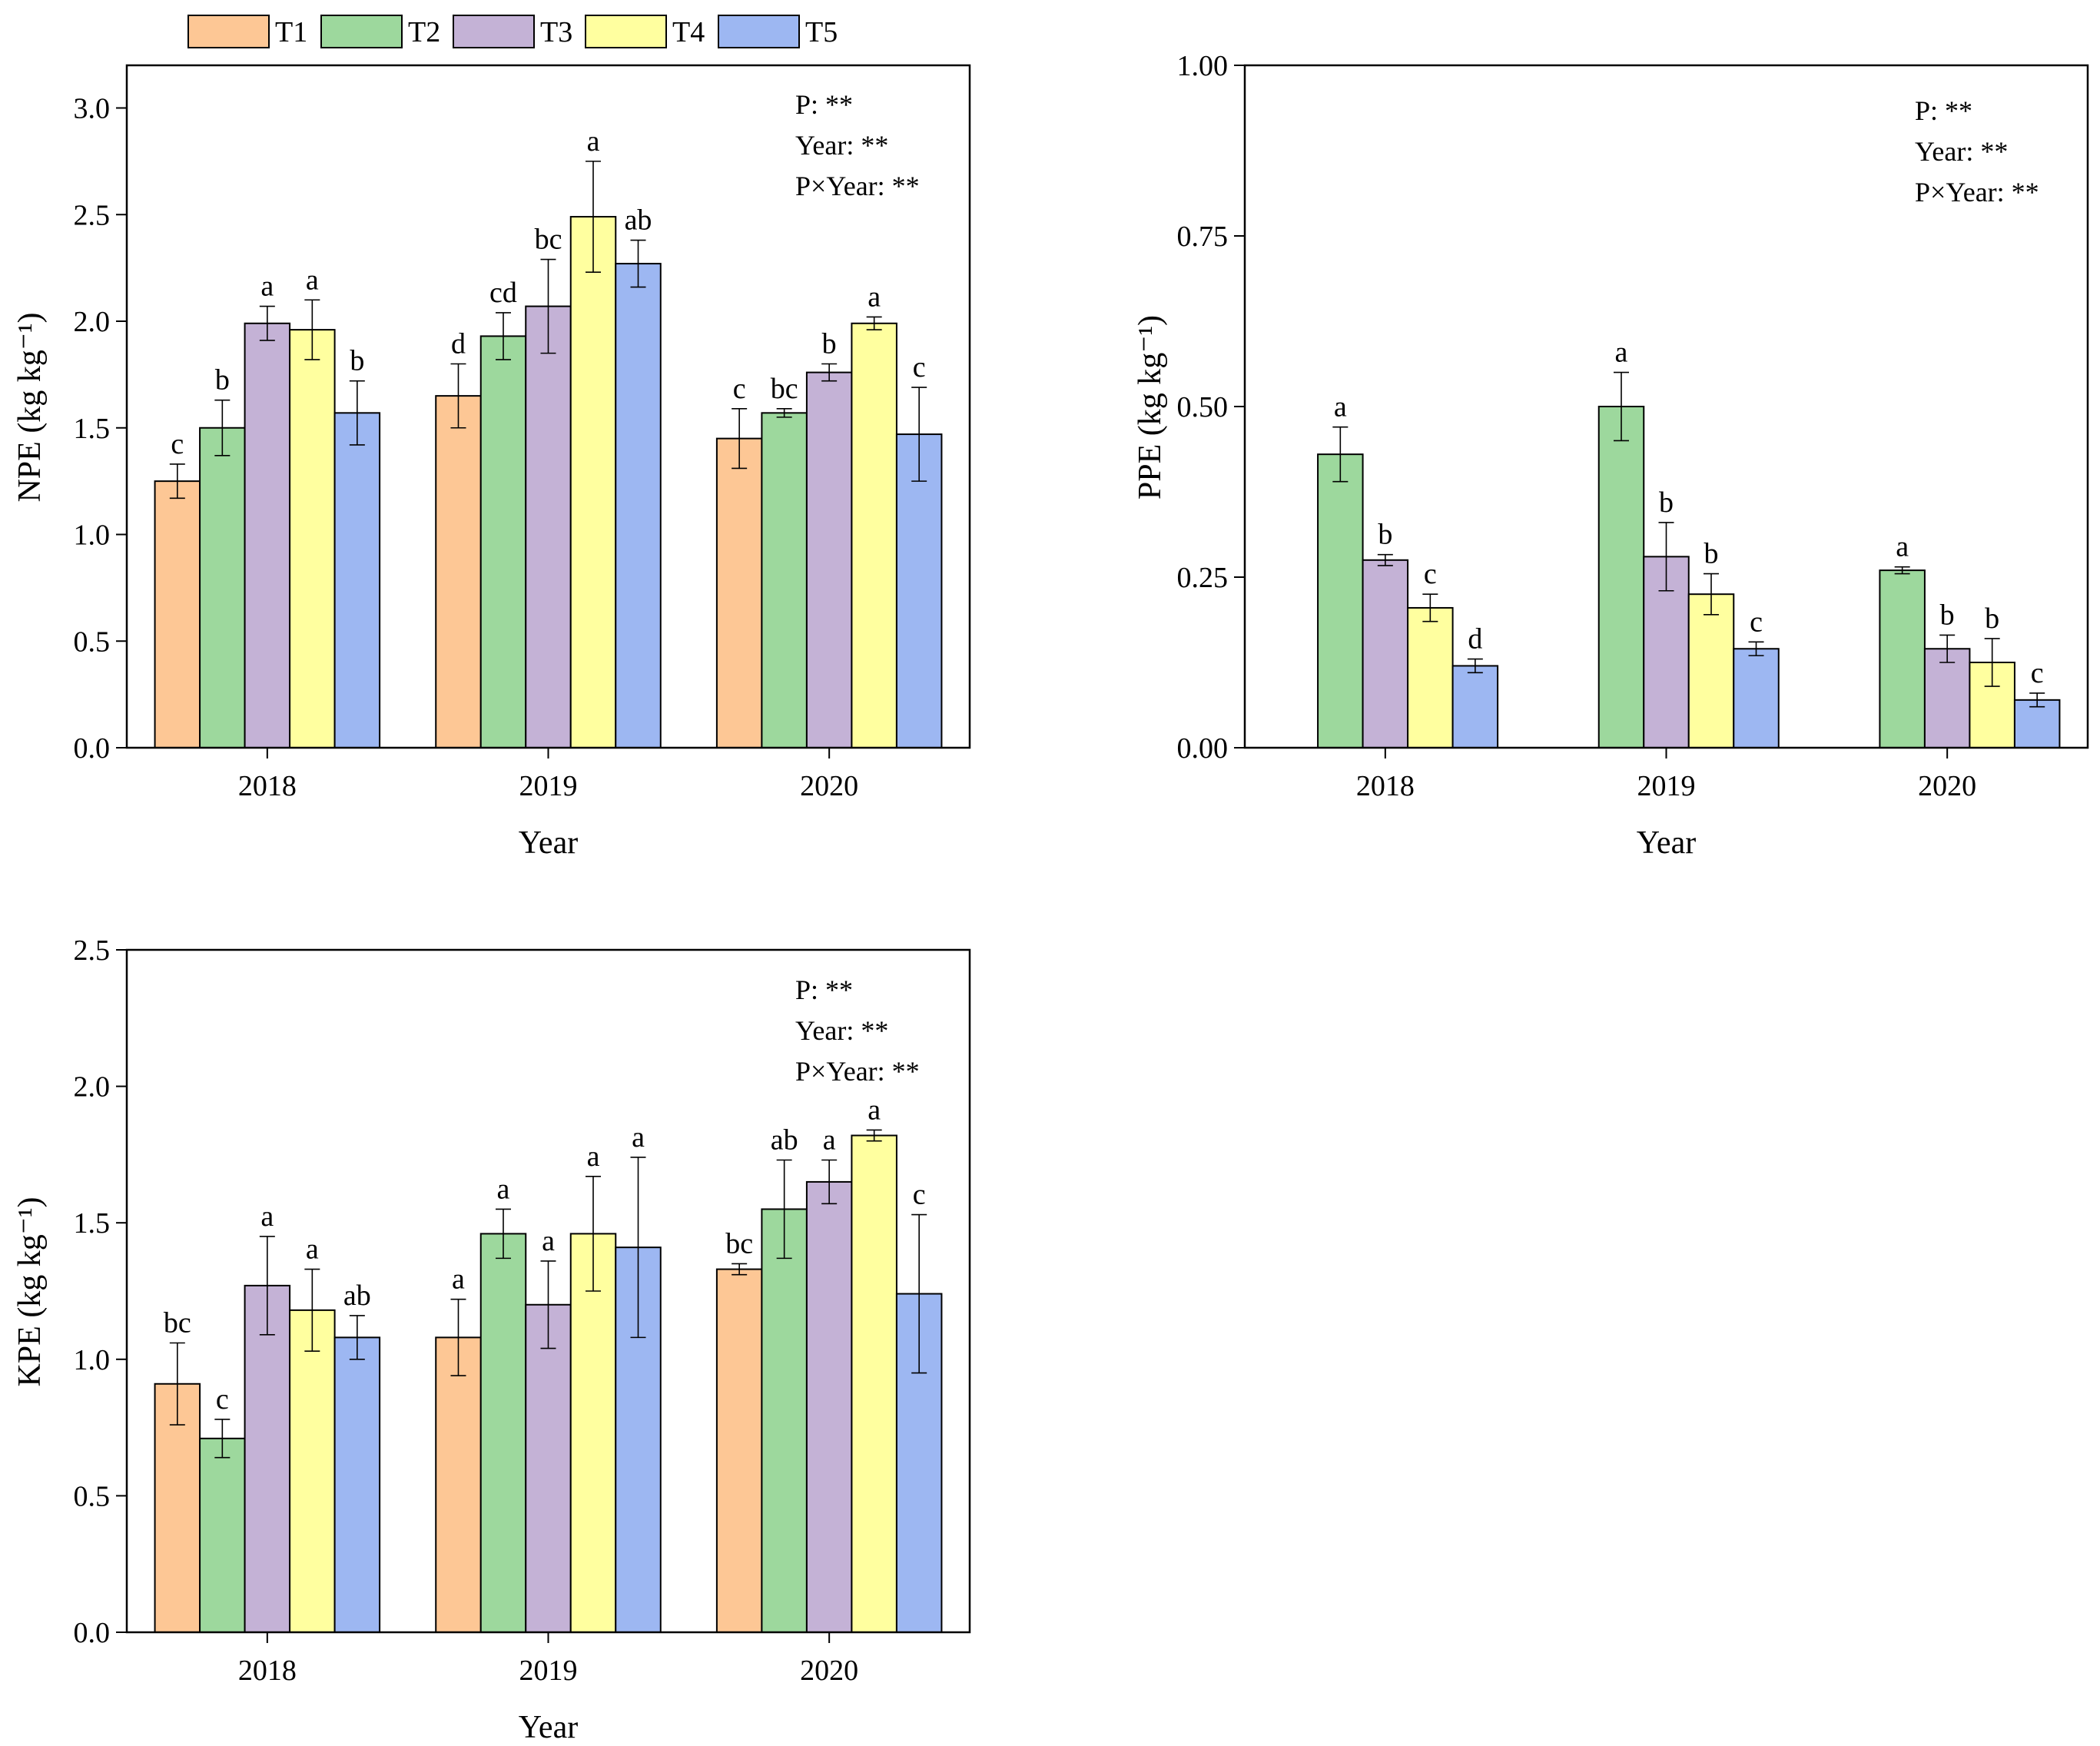  Describe the element at coordinates (1947, 698) in the screenshot. I see `ppe-bar-t3-2020` at that location.